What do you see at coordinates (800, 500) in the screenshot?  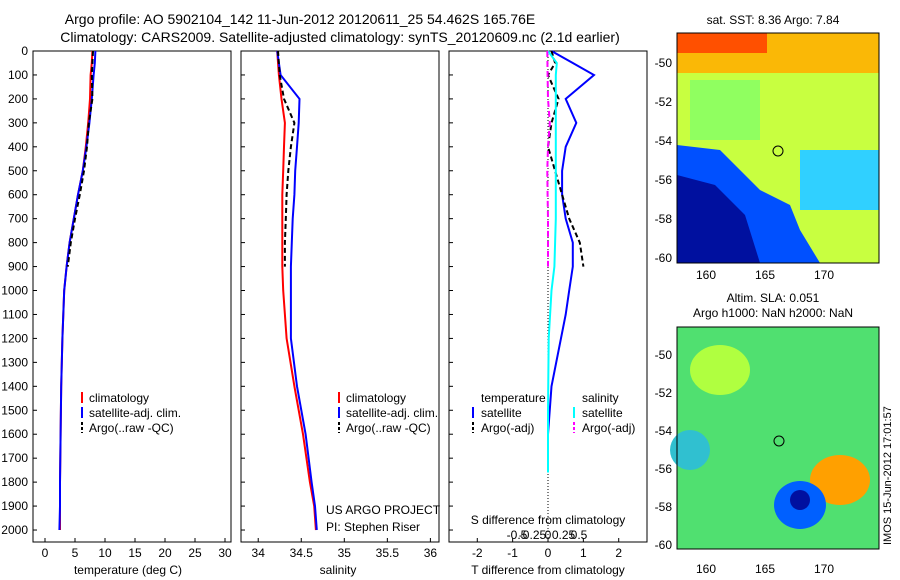 I see `sla-low-core` at bounding box center [800, 500].